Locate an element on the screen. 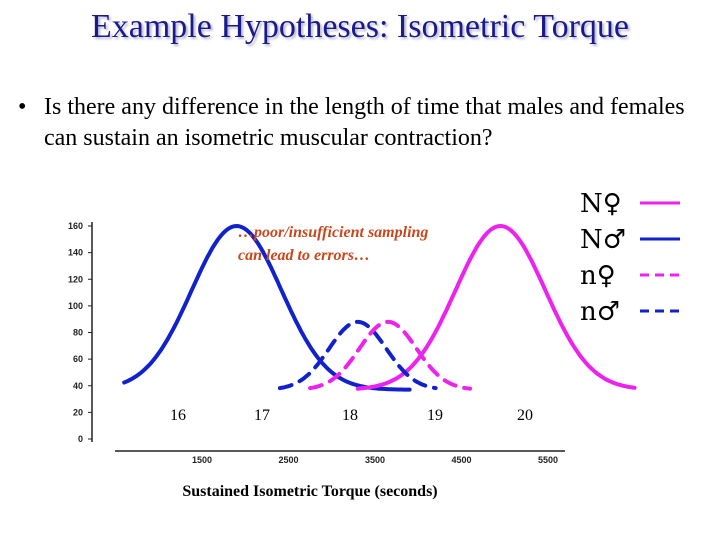 The image size is (720, 540). legend-label: n♂ is located at coordinates (600, 312).